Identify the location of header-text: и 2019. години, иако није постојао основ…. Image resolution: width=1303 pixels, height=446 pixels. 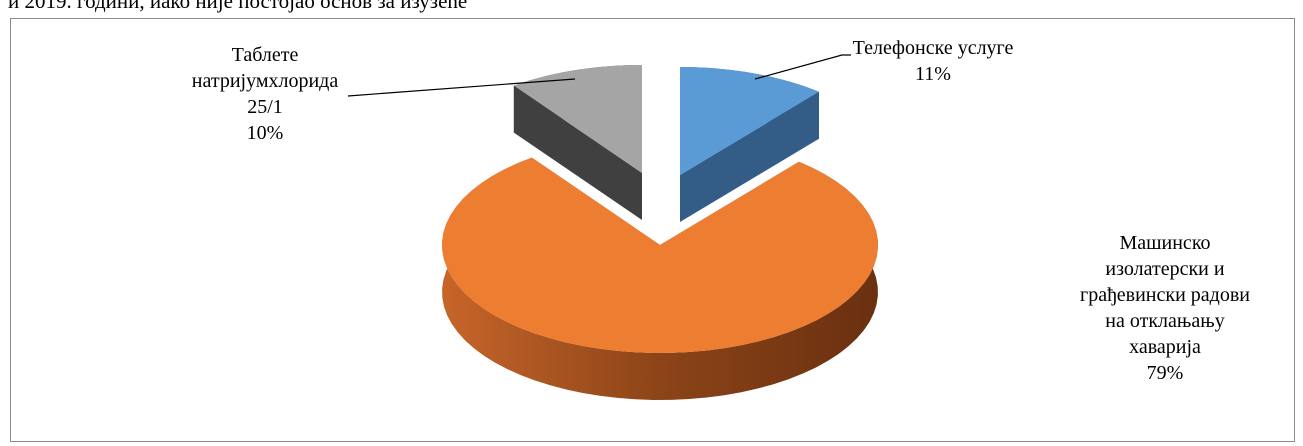
(238, 6).